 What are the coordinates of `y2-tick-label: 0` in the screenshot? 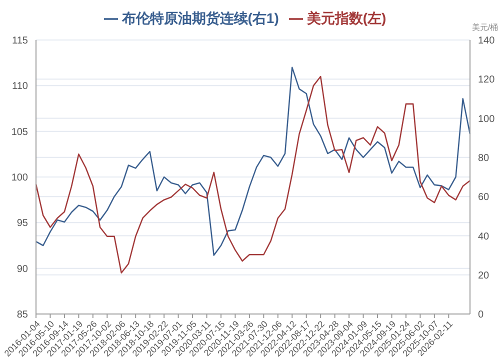 It's located at (481, 315).